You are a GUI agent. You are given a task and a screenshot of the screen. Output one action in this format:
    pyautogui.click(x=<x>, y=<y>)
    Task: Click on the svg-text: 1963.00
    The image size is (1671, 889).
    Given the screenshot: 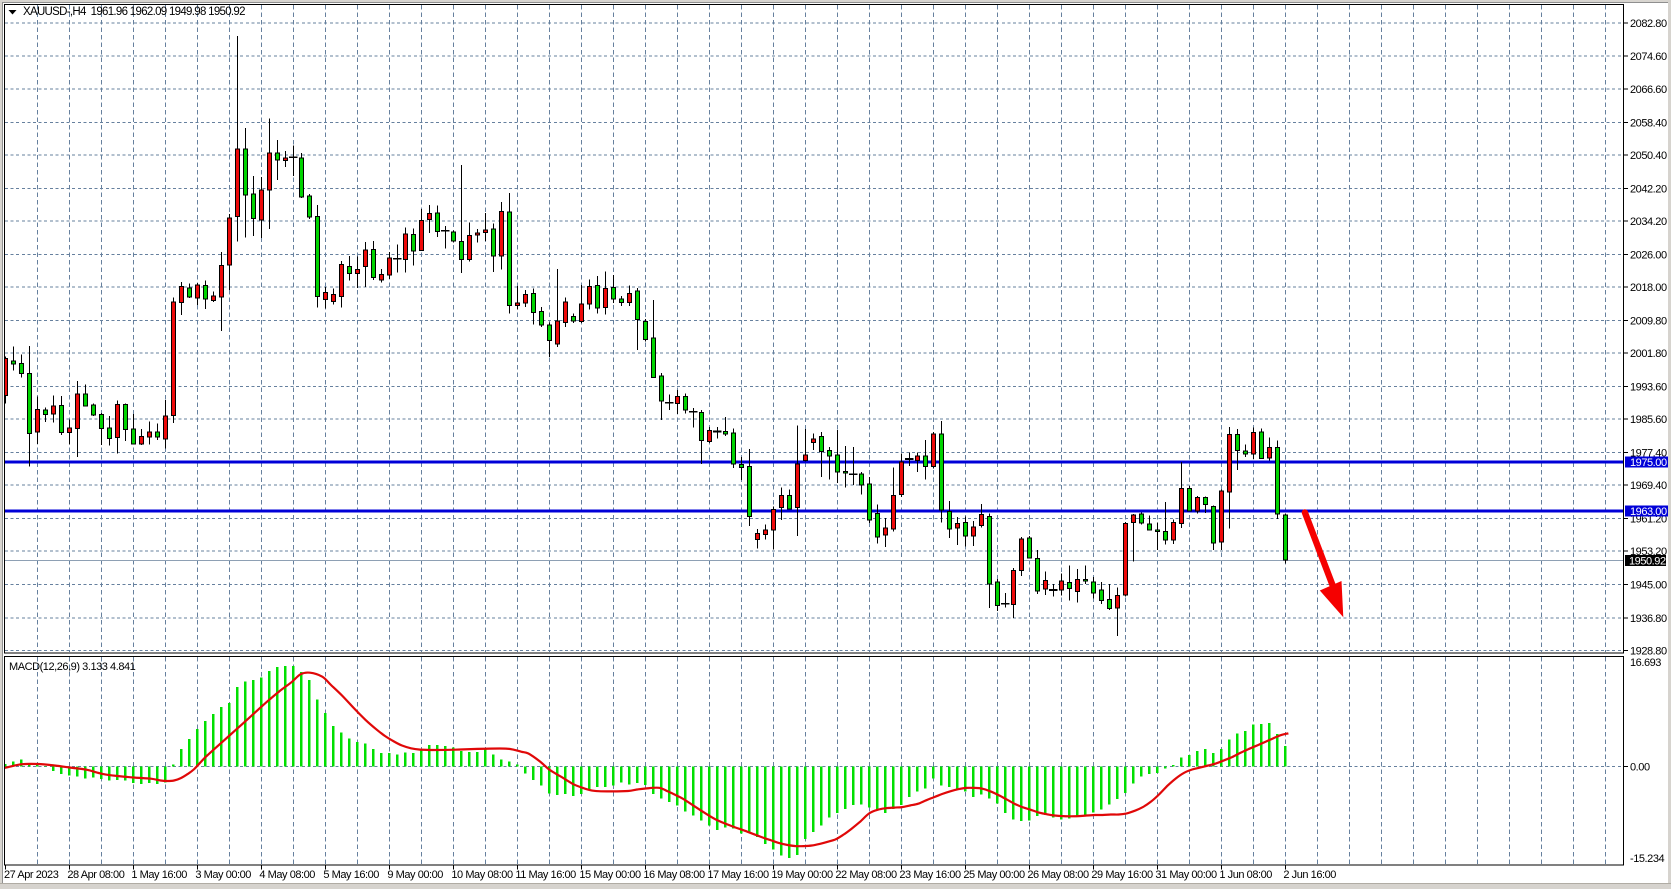 What is the action you would take?
    pyautogui.click(x=1648, y=512)
    